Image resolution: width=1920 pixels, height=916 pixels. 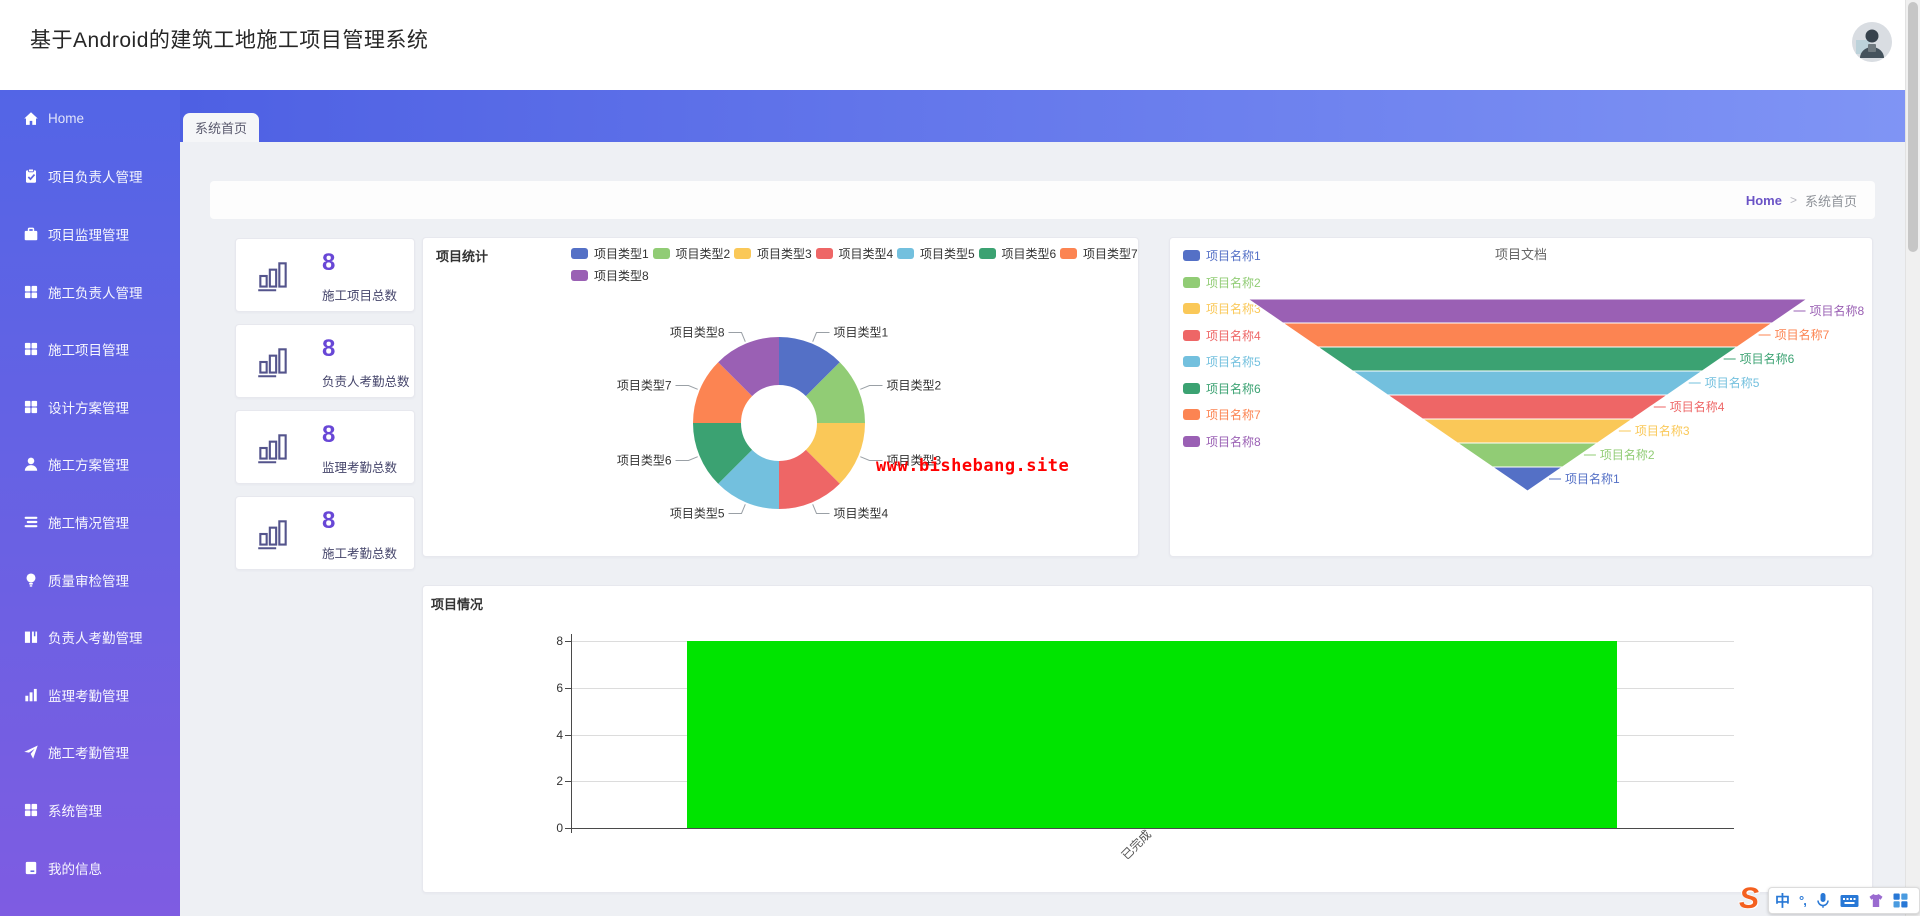 I want to click on sidebar-item-13: 我的信息, so click(x=90, y=868).